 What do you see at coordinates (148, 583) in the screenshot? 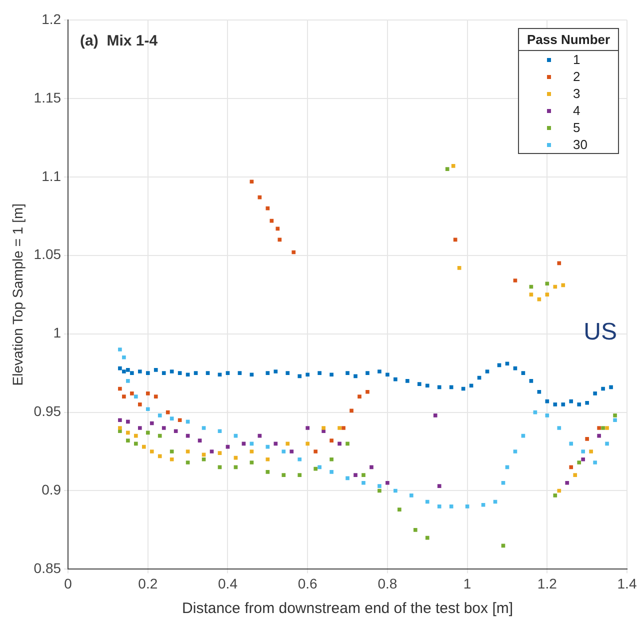
I see `x-tick-label: 0.2` at bounding box center [148, 583].